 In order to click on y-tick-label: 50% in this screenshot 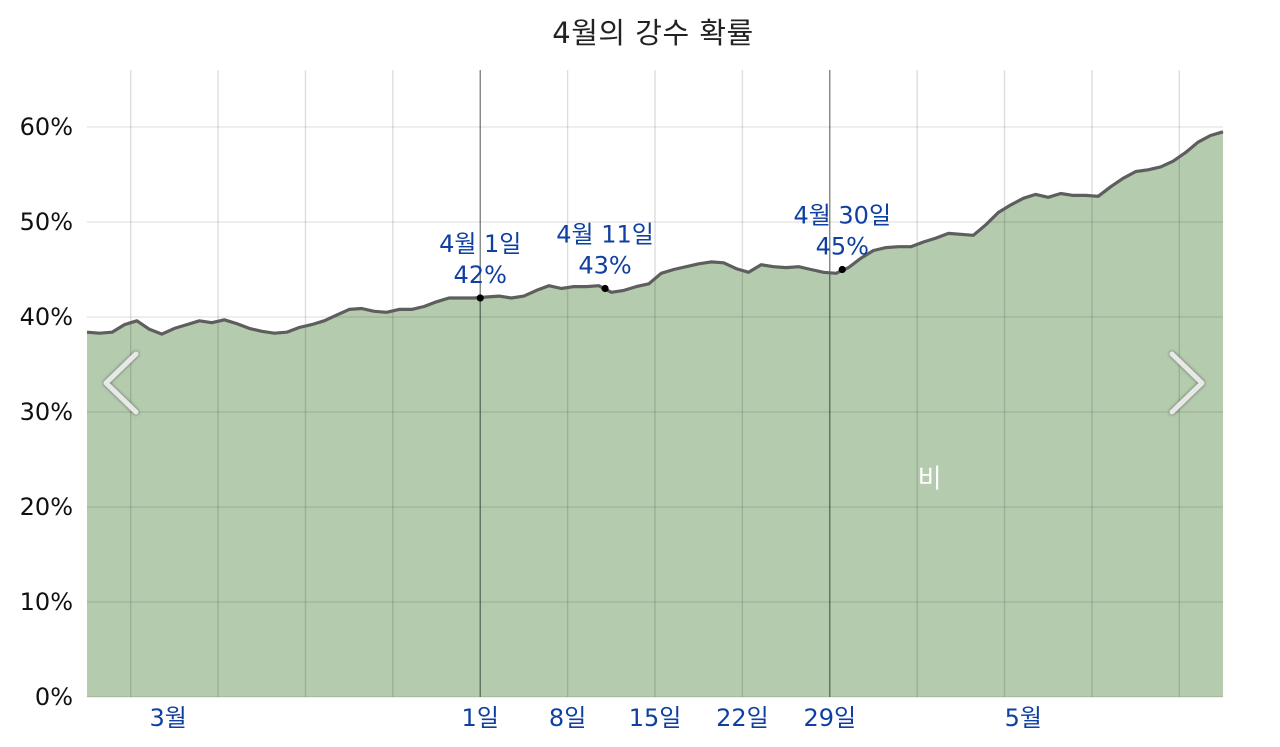, I will do `click(46, 222)`.